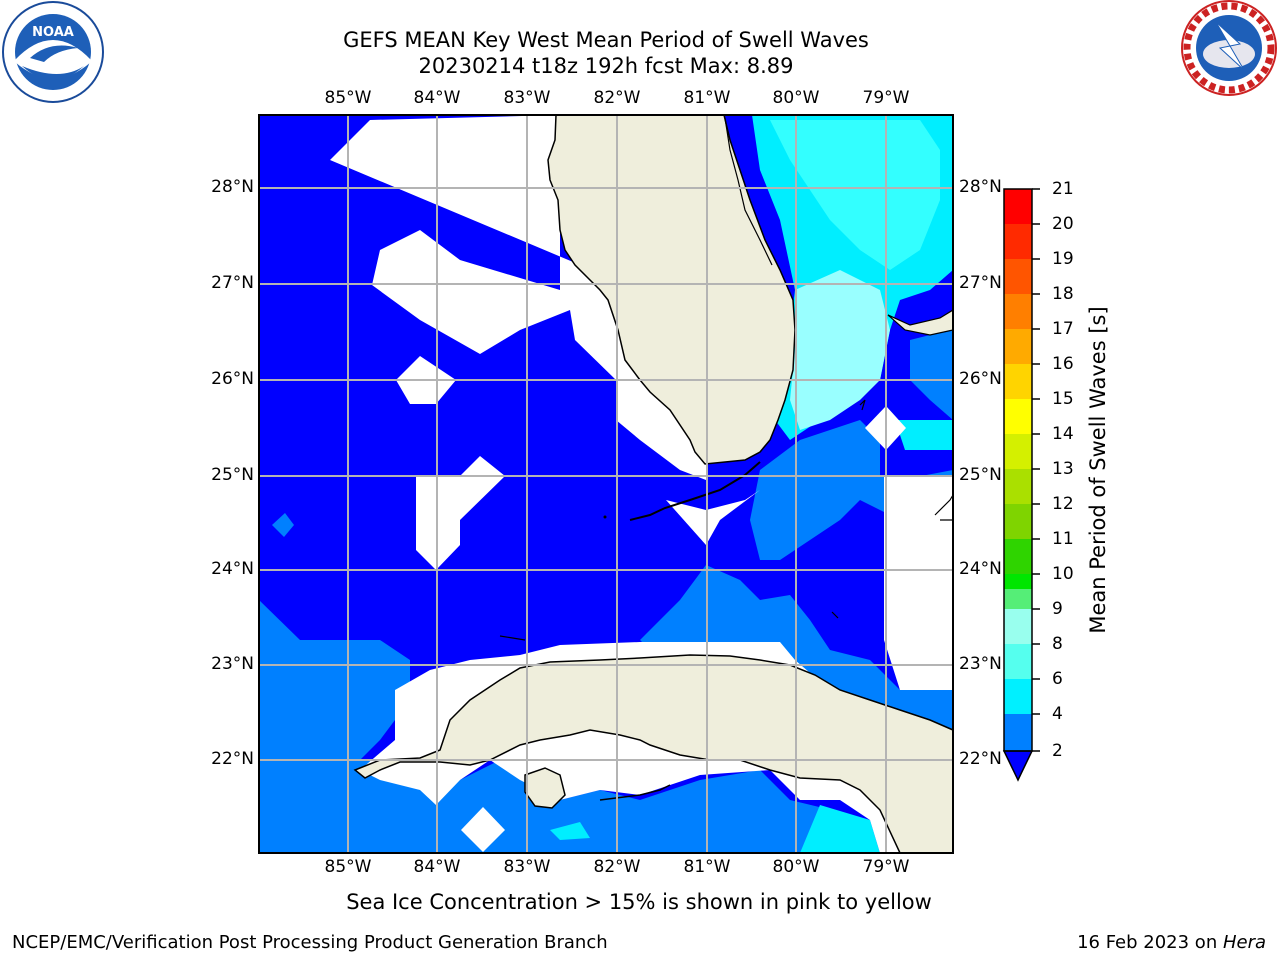 The height and width of the screenshot is (960, 1280). Describe the element at coordinates (232, 379) in the screenshot. I see `lat-label-left: 26°N` at that location.